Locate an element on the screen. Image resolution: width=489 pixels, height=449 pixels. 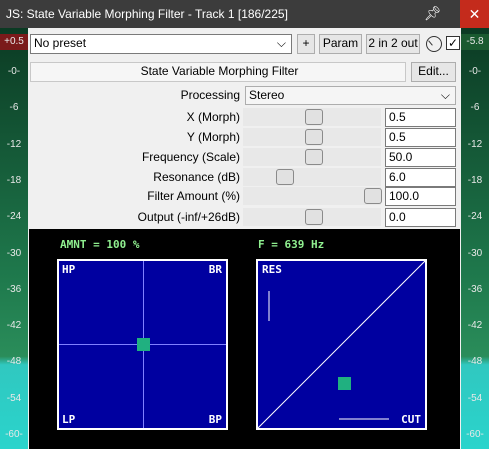
preset-text: No preset is located at coordinates (60, 43).